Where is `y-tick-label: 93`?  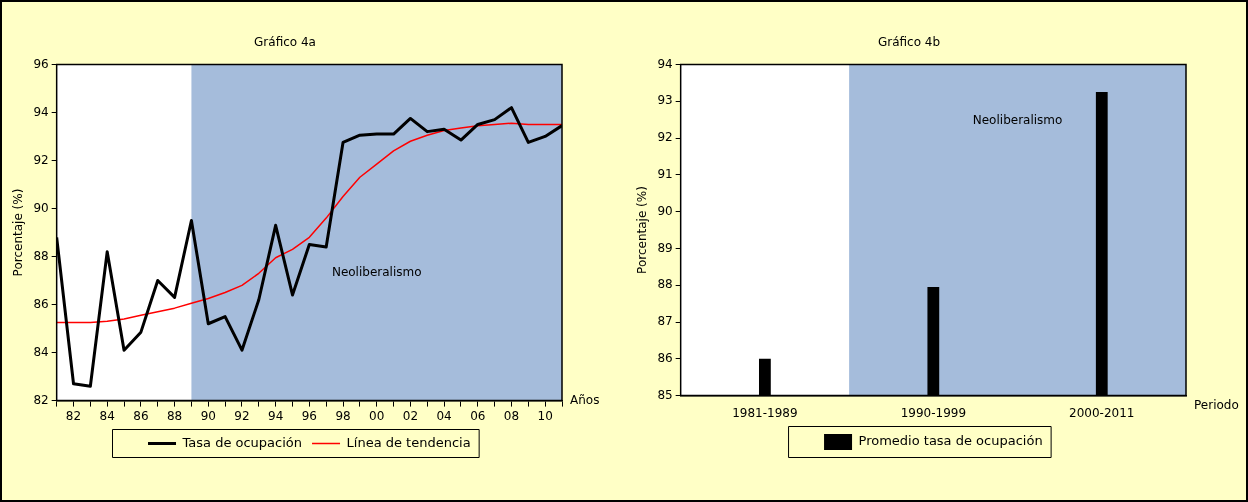 y-tick-label: 93 is located at coordinates (665, 100).